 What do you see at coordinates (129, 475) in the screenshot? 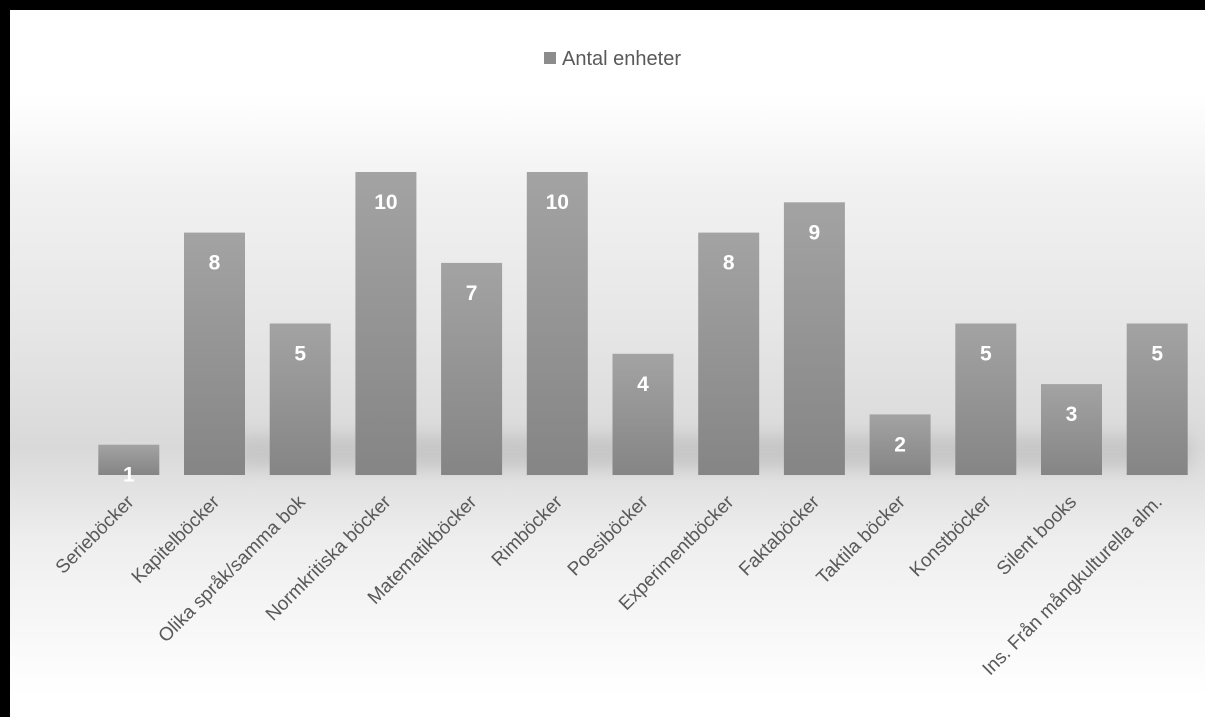
I see `data-label: 1` at bounding box center [129, 475].